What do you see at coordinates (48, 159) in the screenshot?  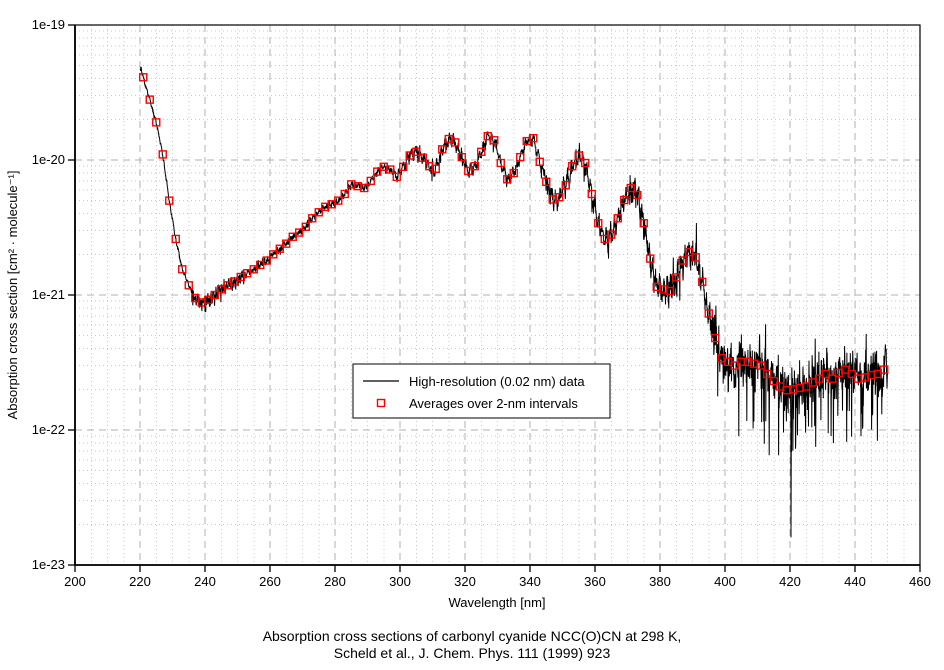 I see `y-tick-label: 1e-20` at bounding box center [48, 159].